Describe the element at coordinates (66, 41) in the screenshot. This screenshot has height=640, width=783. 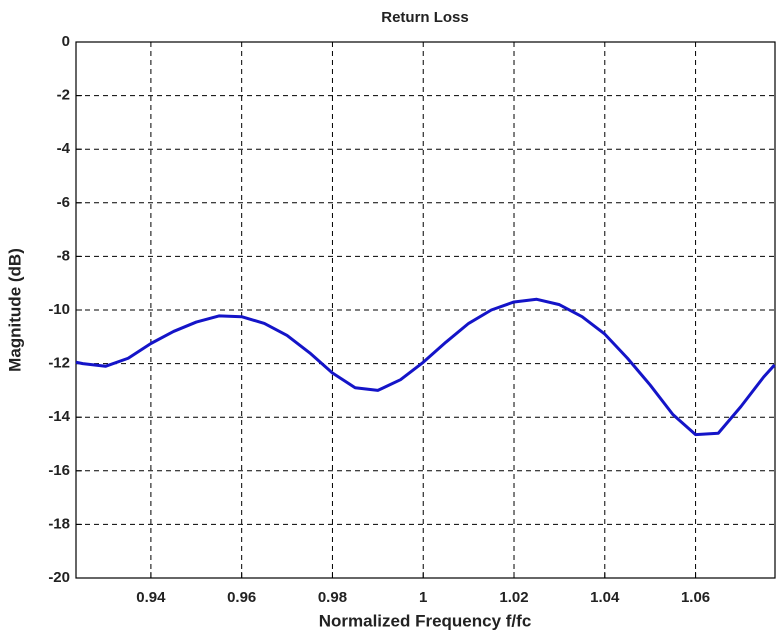
I see `y-tick-label: 0` at that location.